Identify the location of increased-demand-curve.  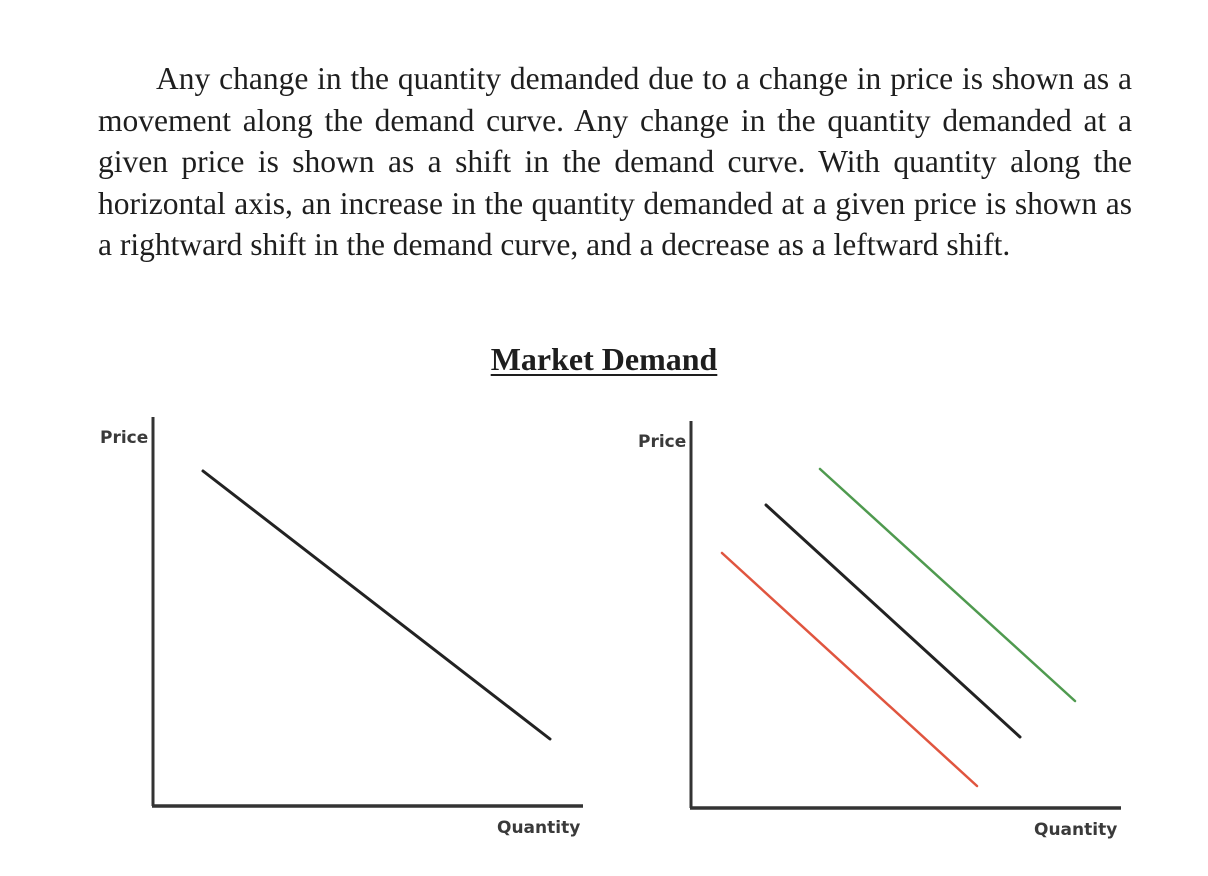
(947, 585).